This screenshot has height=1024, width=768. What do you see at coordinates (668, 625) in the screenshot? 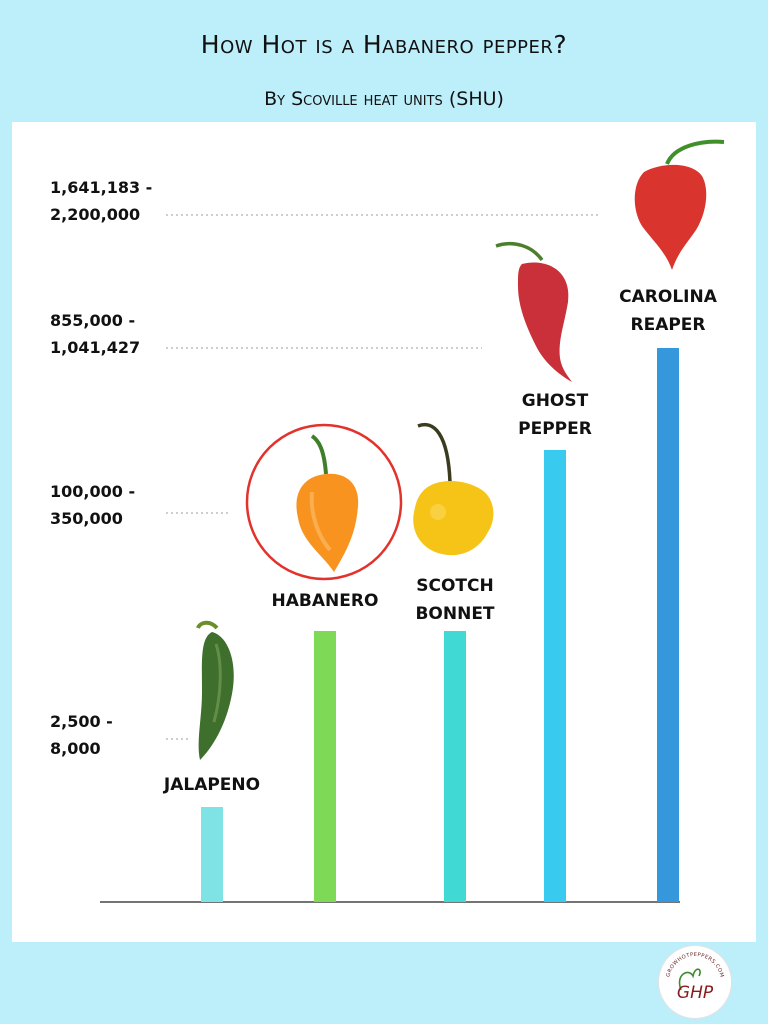
I see `bar-carolina-reaper` at bounding box center [668, 625].